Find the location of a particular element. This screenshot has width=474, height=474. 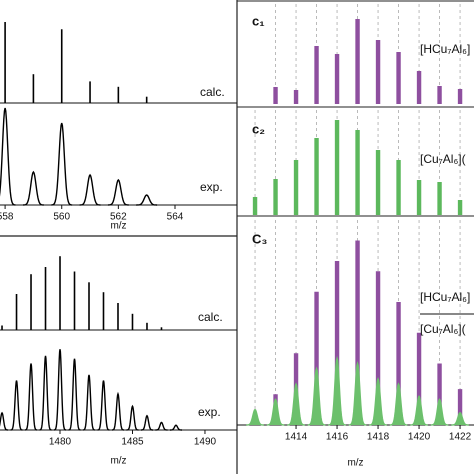

panel-label: c₂ is located at coordinates (258, 128).